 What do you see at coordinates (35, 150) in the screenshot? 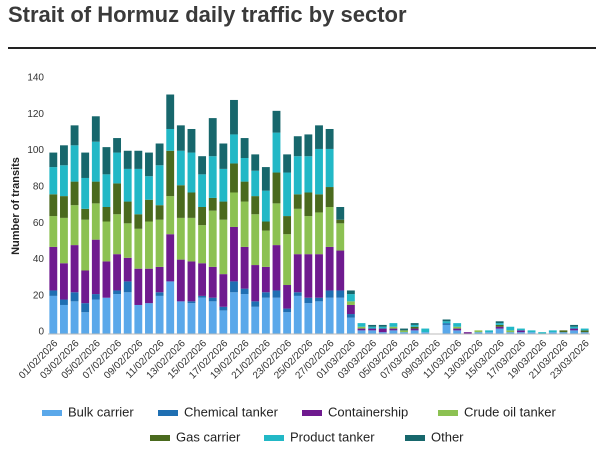
I see `y-tick-label: 100` at bounding box center [35, 150].